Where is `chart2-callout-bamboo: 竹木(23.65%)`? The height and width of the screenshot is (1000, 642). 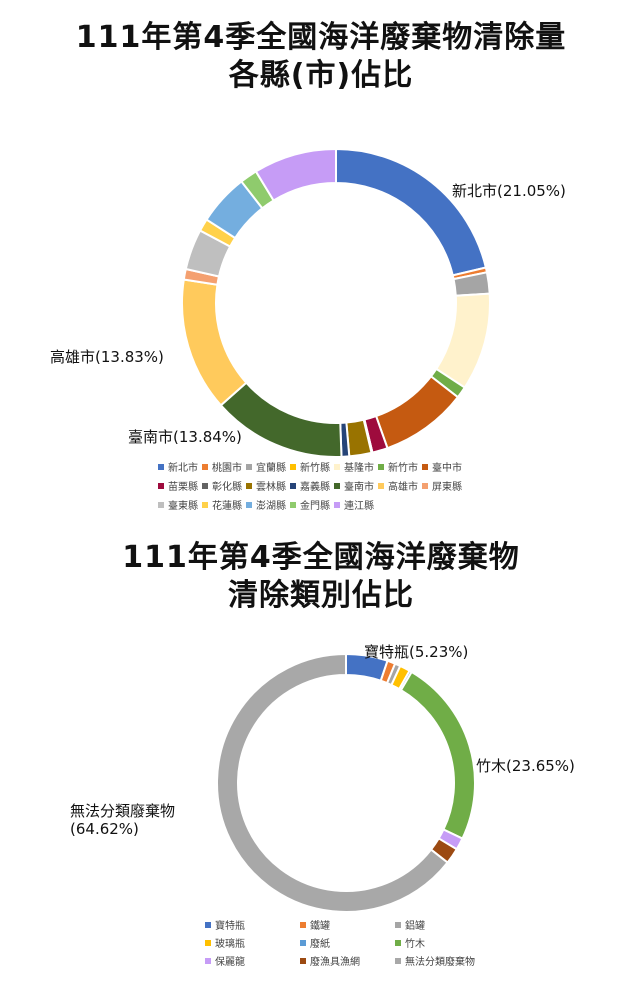
chart2-callout-bamboo: 竹木(23.65%) is located at coordinates (525, 766).